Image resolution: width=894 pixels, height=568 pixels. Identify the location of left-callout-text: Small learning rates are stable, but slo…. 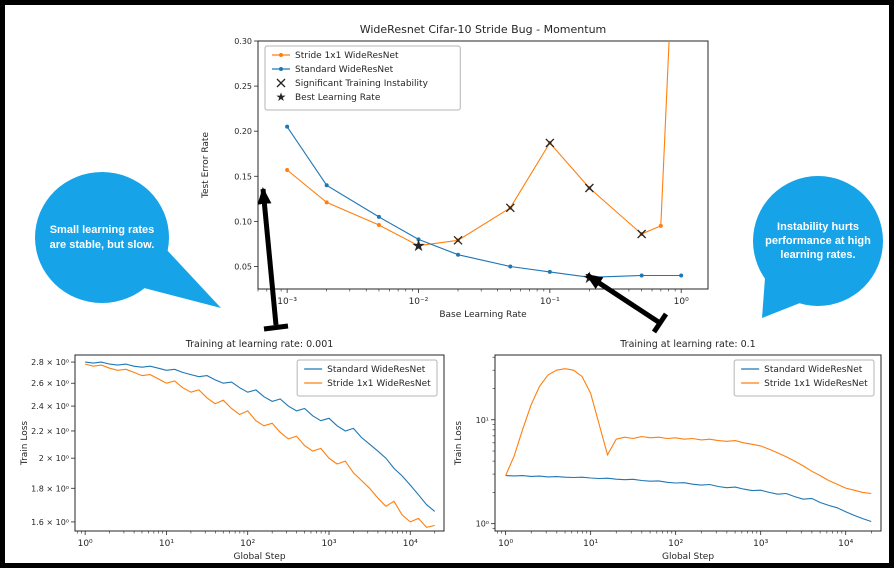
(102, 237).